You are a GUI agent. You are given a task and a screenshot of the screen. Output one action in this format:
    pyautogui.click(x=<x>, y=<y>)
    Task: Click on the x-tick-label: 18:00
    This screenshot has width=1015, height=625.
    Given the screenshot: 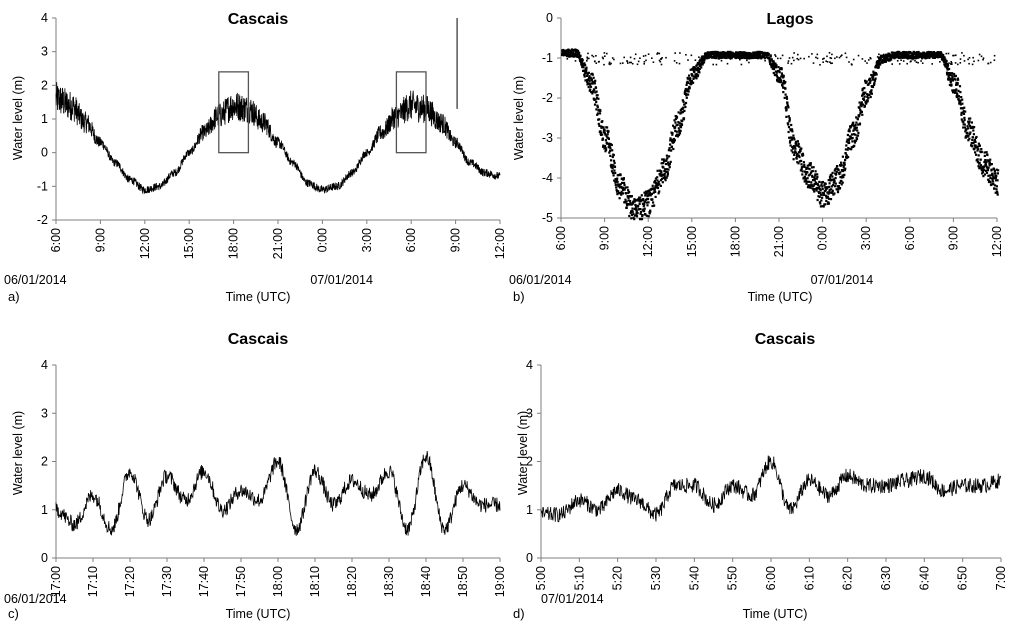 What is the action you would take?
    pyautogui.click(x=735, y=241)
    